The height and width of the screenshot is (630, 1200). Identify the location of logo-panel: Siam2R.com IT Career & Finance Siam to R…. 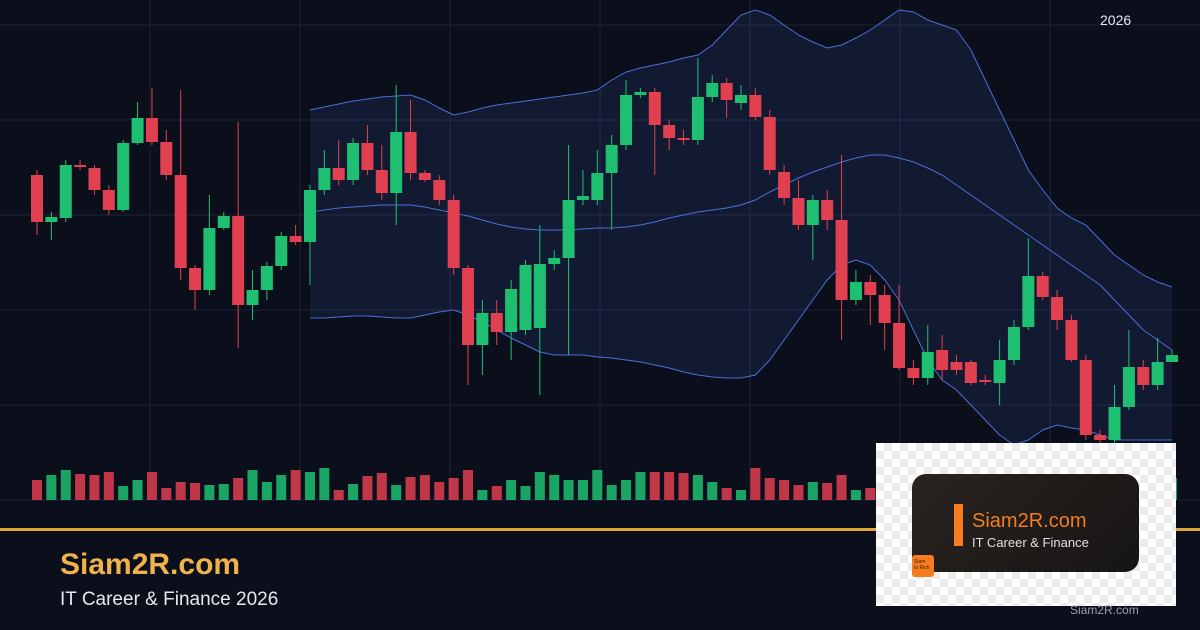
(1026, 524).